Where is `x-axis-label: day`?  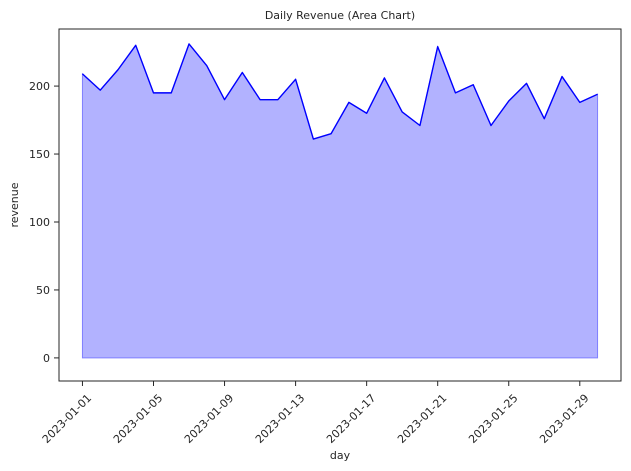 x-axis-label: day is located at coordinates (340, 455).